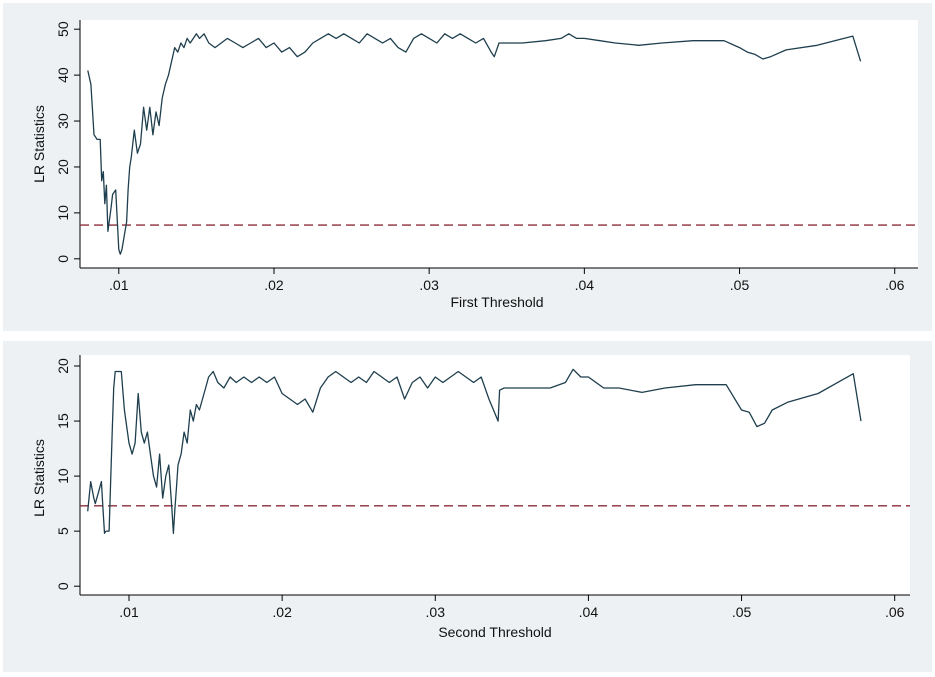 The image size is (935, 677). Describe the element at coordinates (63, 29) in the screenshot. I see `y-tick-label: 50` at that location.